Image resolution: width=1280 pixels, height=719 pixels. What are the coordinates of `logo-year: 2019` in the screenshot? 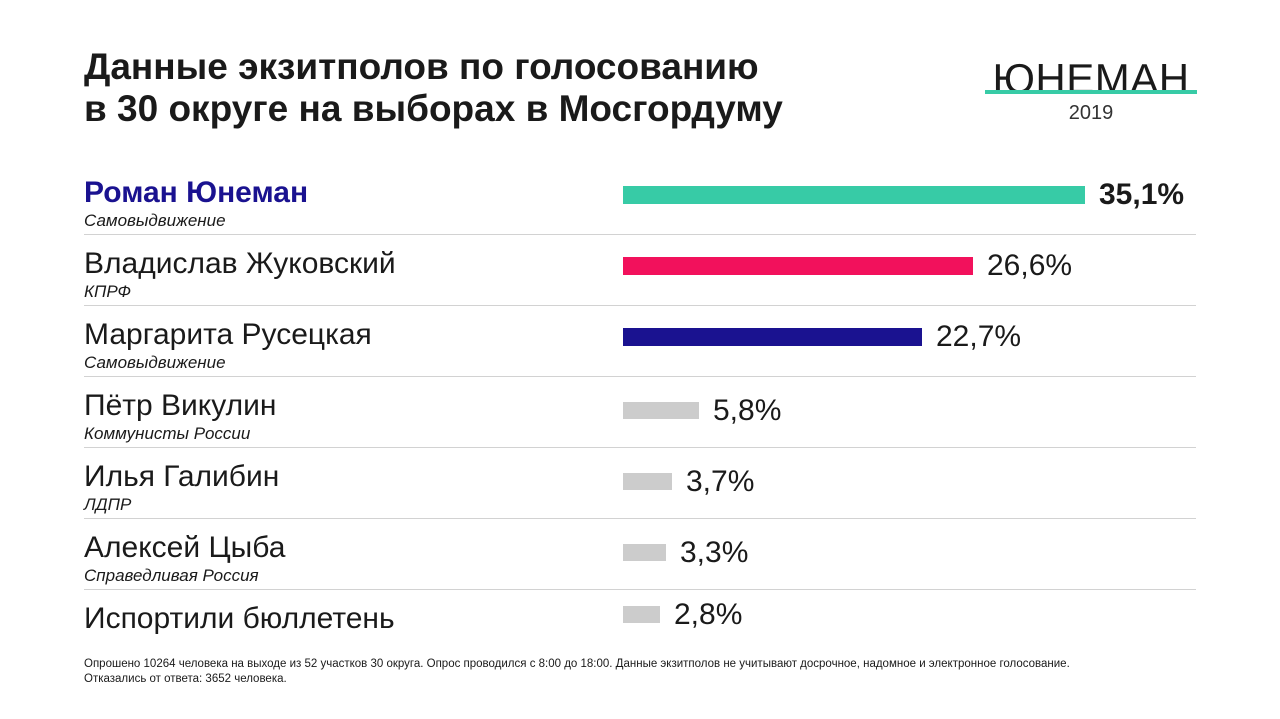 It's located at (1091, 113).